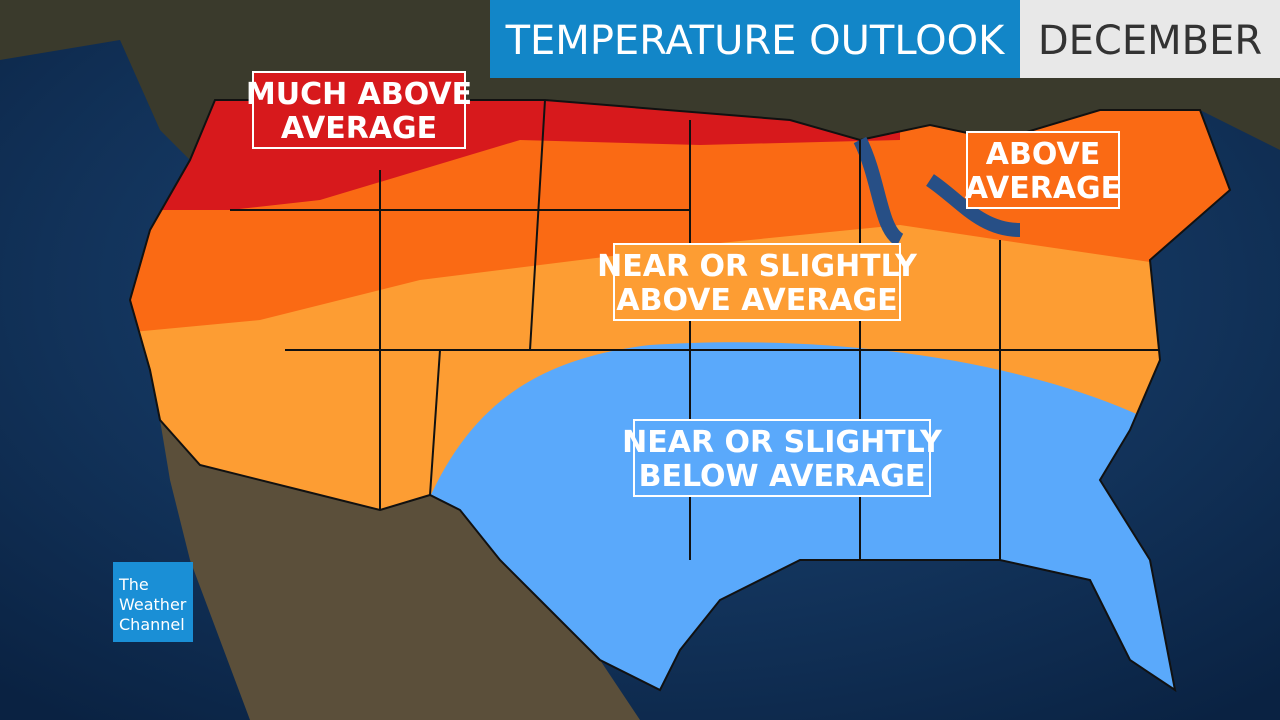 The image size is (1280, 720). I want to click on logo-box, so click(153, 602).